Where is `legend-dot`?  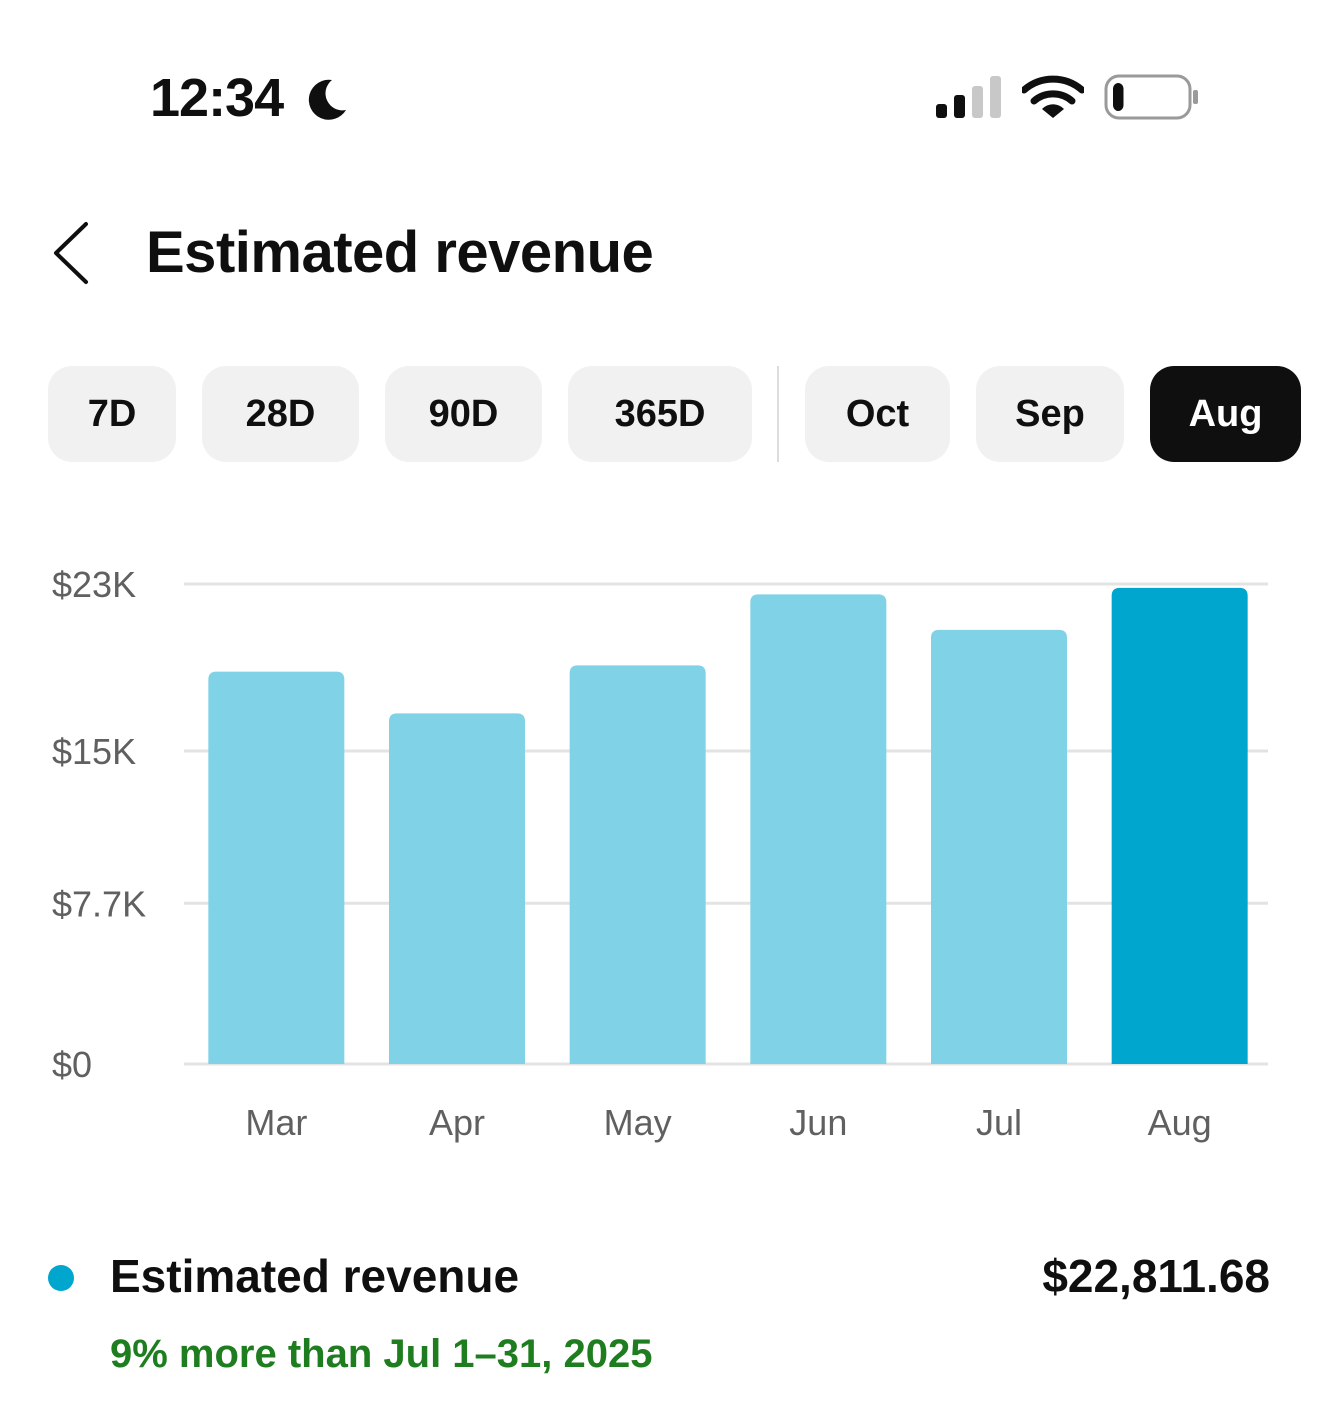 legend-dot is located at coordinates (61, 1278).